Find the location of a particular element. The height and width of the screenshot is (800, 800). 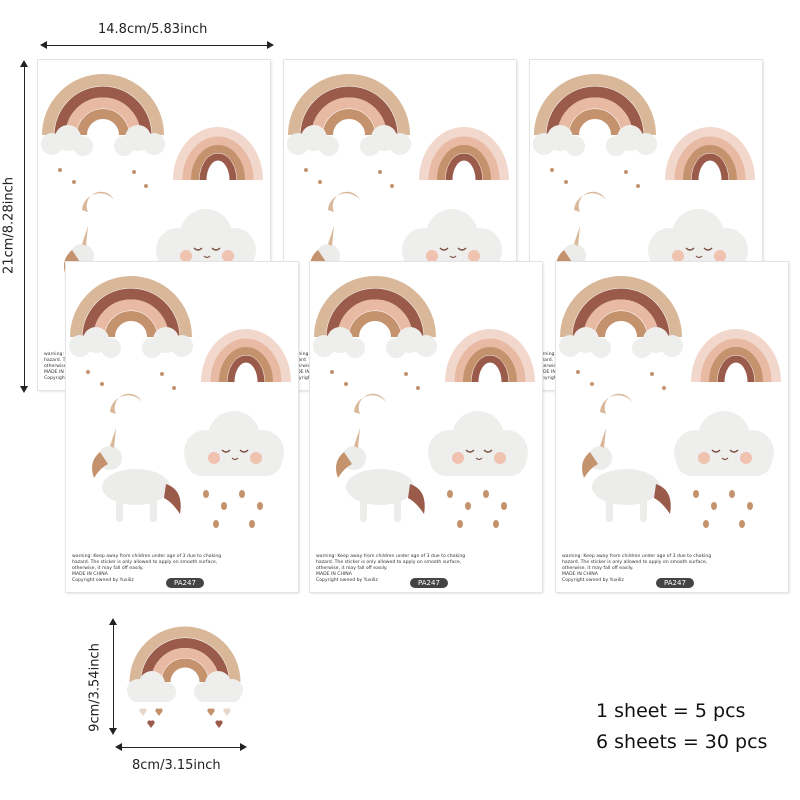

sheet-width-label: 14.8cm/5.83inch is located at coordinates (153, 29).